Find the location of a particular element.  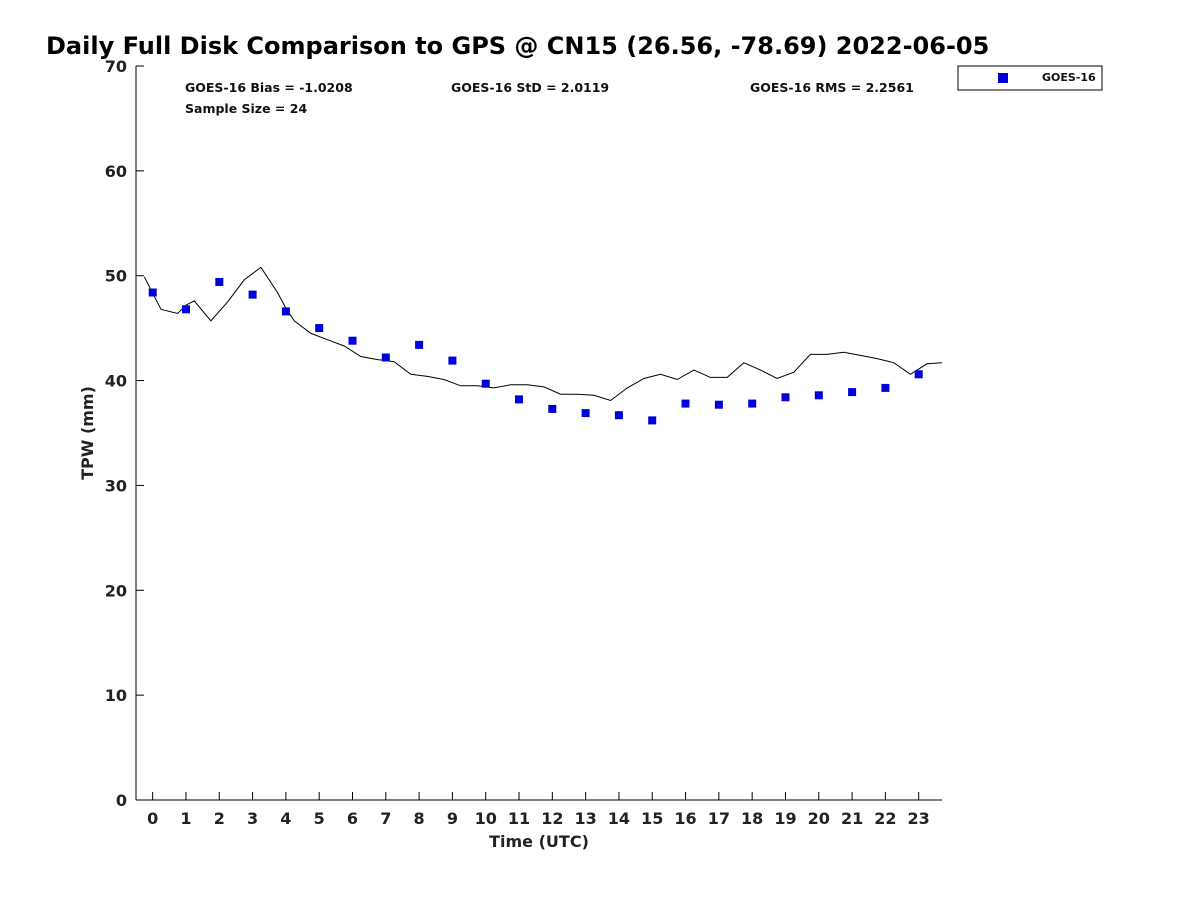

std-stat: GOES-16 StD = 2.0119 is located at coordinates (530, 87).